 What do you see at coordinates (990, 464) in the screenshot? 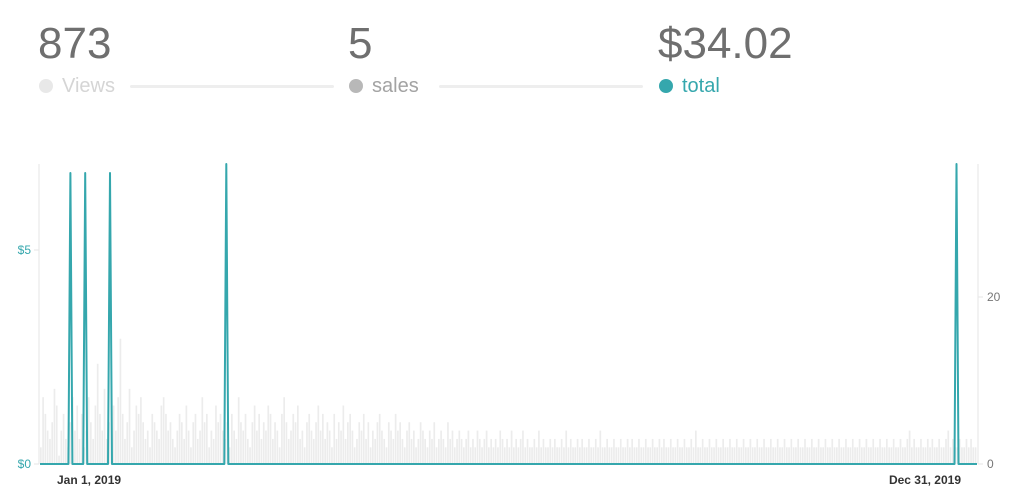
I see `right-axis-tick-label: 0` at bounding box center [990, 464].